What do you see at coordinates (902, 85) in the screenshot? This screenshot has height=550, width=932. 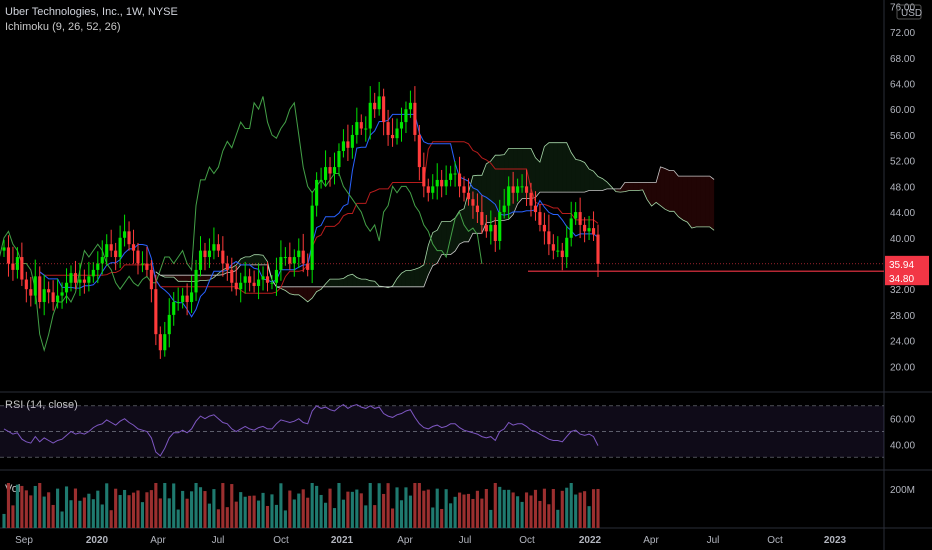 I see `price-tick-label: 64.00` at bounding box center [902, 85].